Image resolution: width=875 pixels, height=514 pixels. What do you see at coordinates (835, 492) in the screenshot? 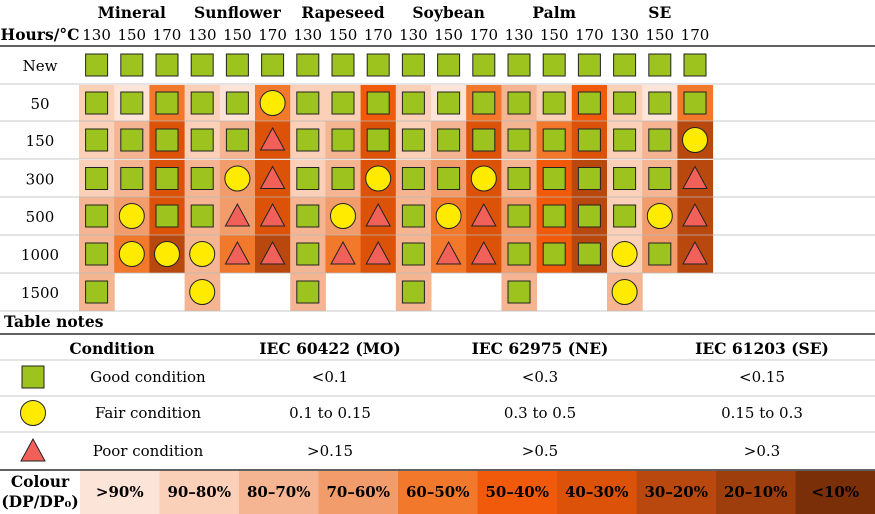
I see `colour-range-label: <10%` at bounding box center [835, 492].